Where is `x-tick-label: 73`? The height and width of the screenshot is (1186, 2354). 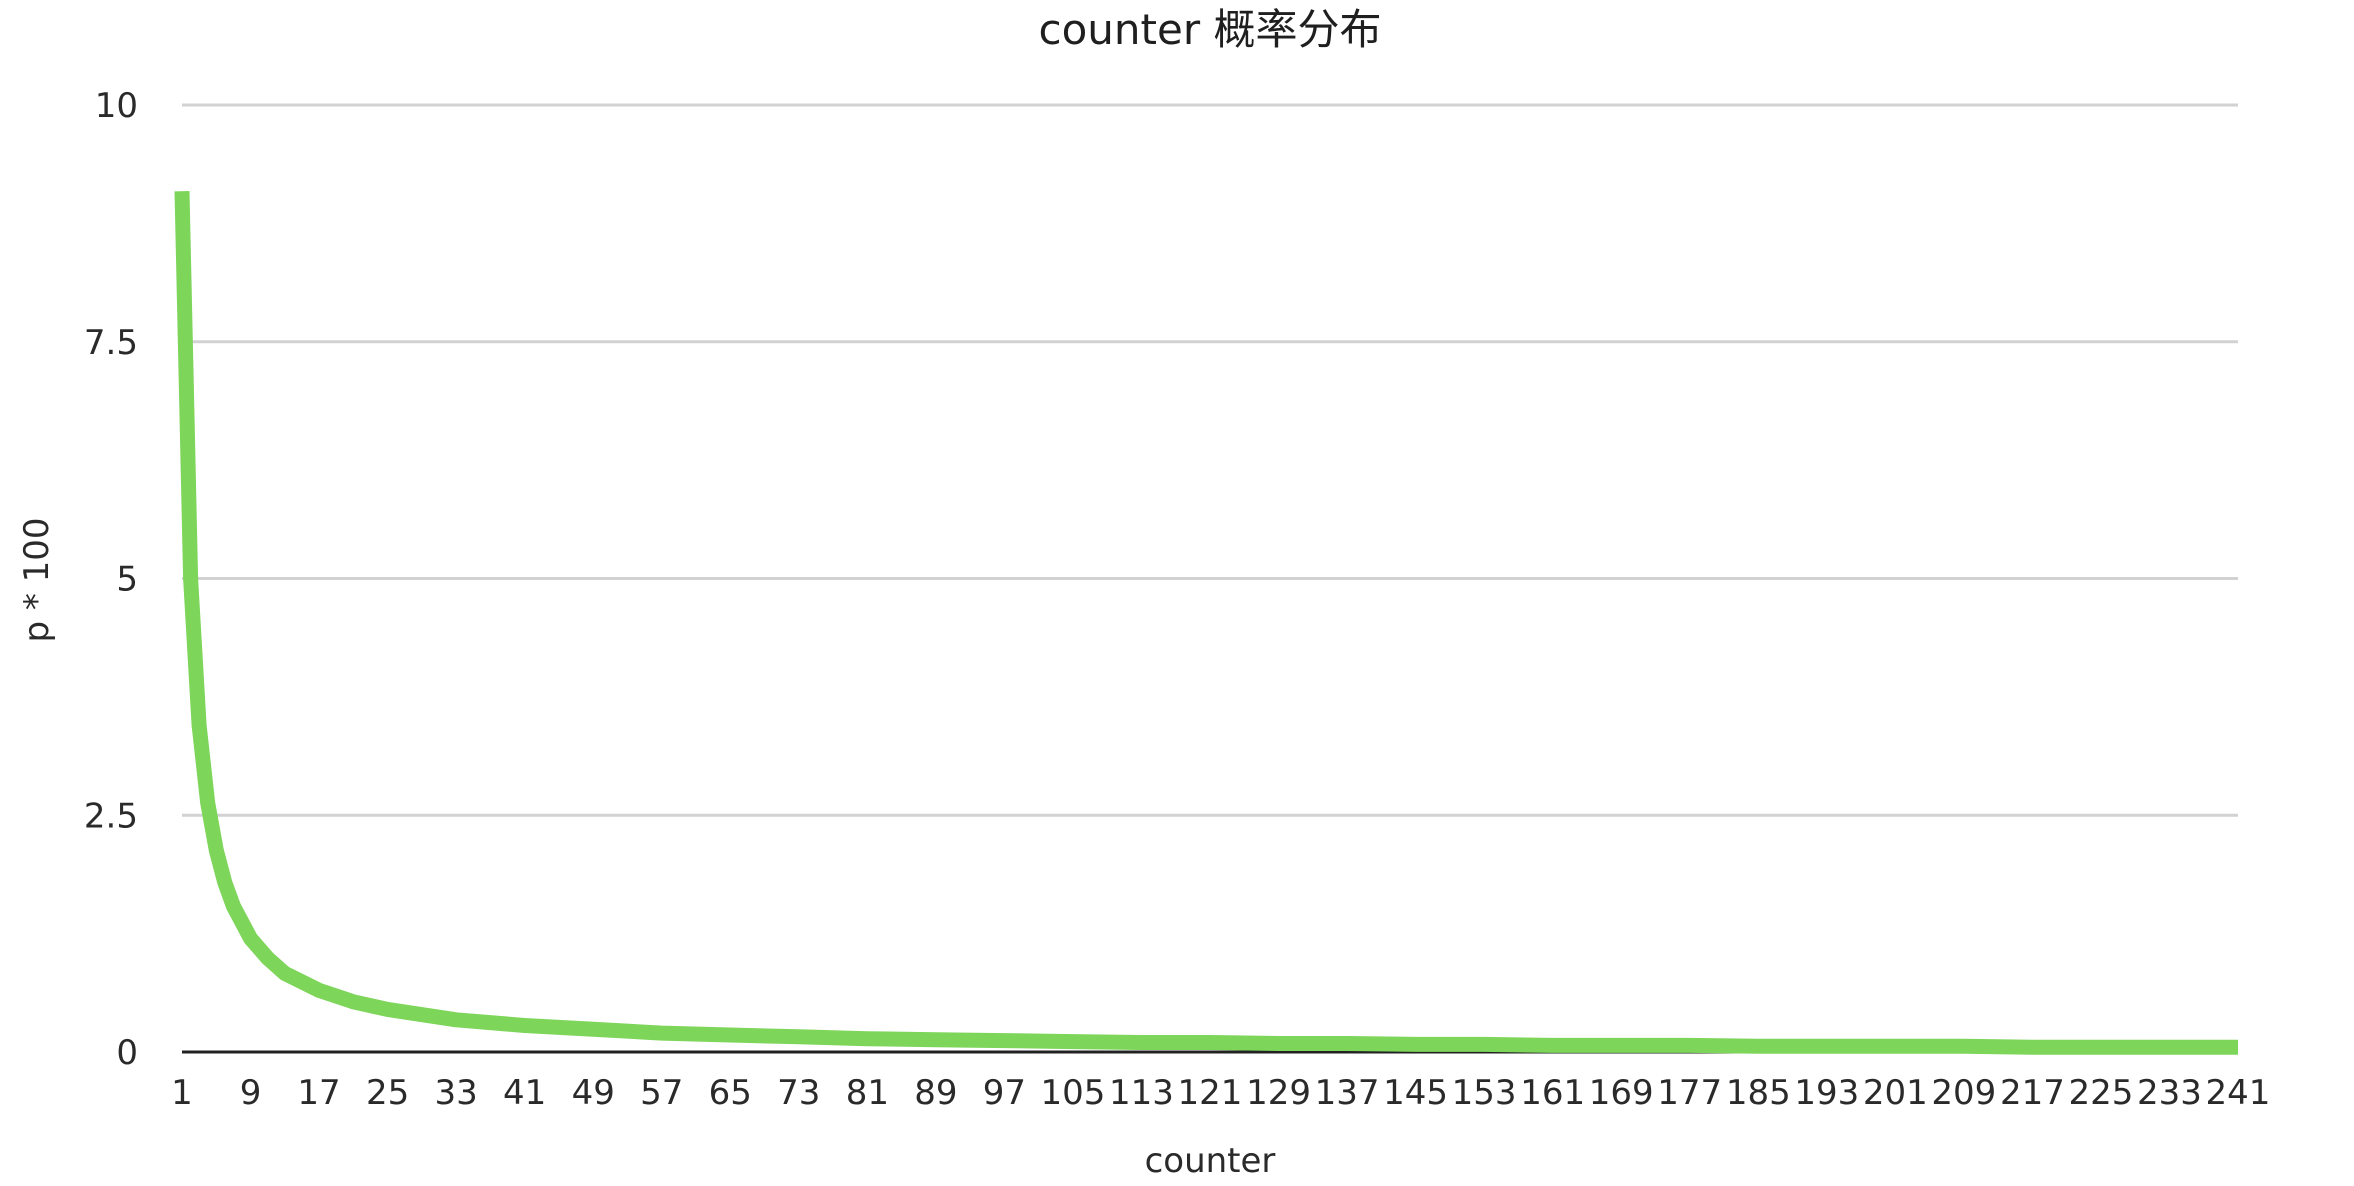 x-tick-label: 73 is located at coordinates (798, 1093).